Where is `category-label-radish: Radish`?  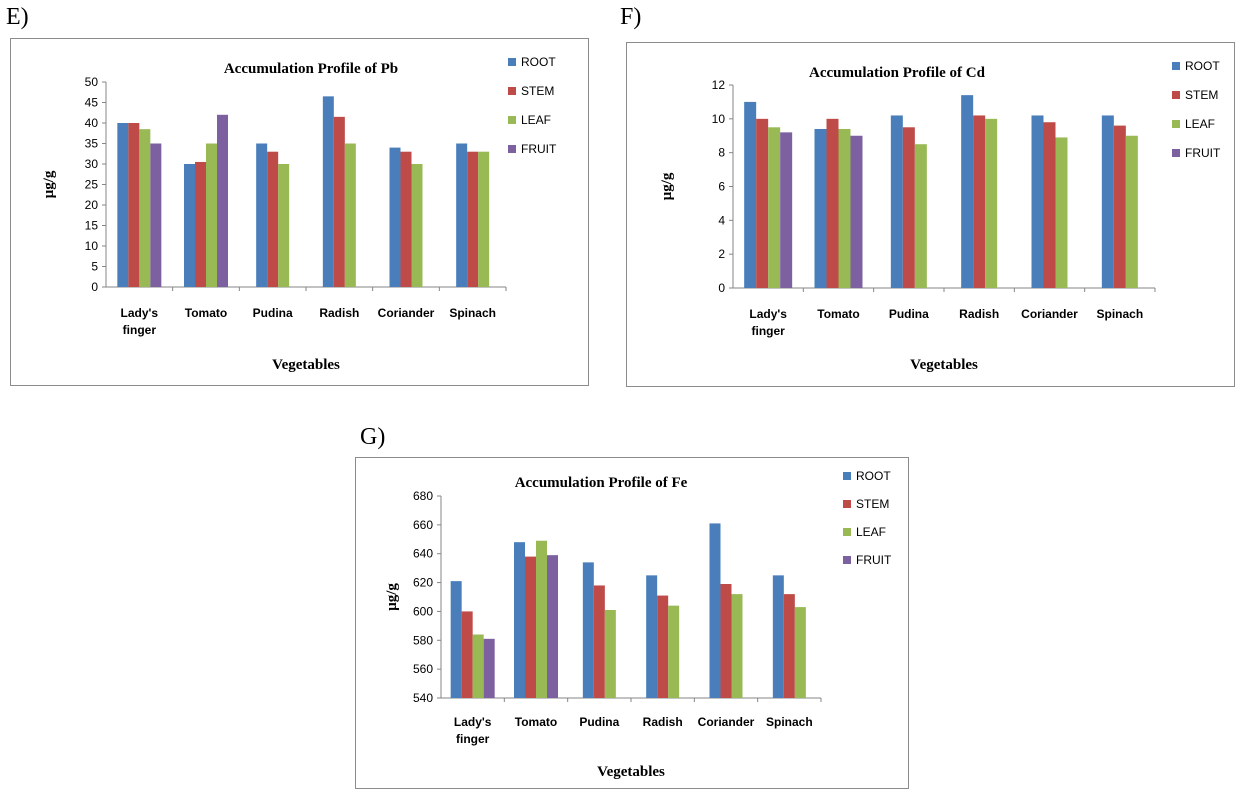 category-label-radish: Radish is located at coordinates (979, 314).